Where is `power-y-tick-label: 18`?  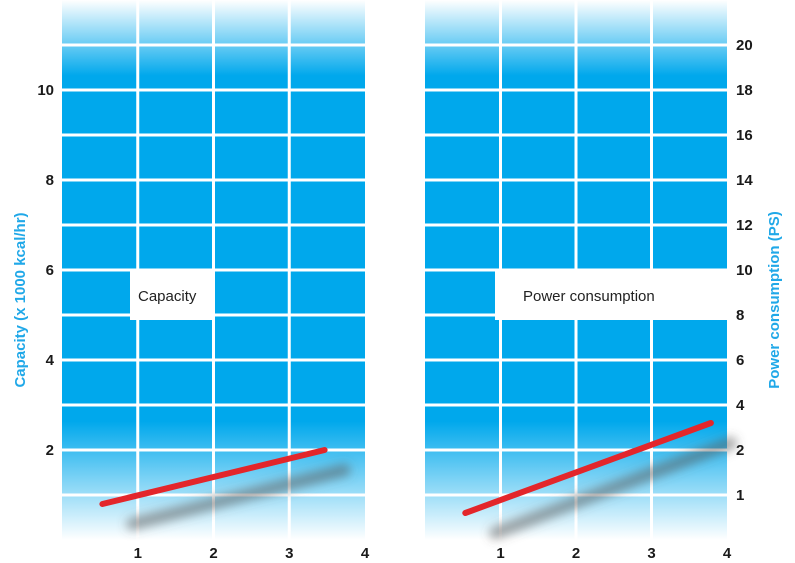 power-y-tick-label: 18 is located at coordinates (744, 90).